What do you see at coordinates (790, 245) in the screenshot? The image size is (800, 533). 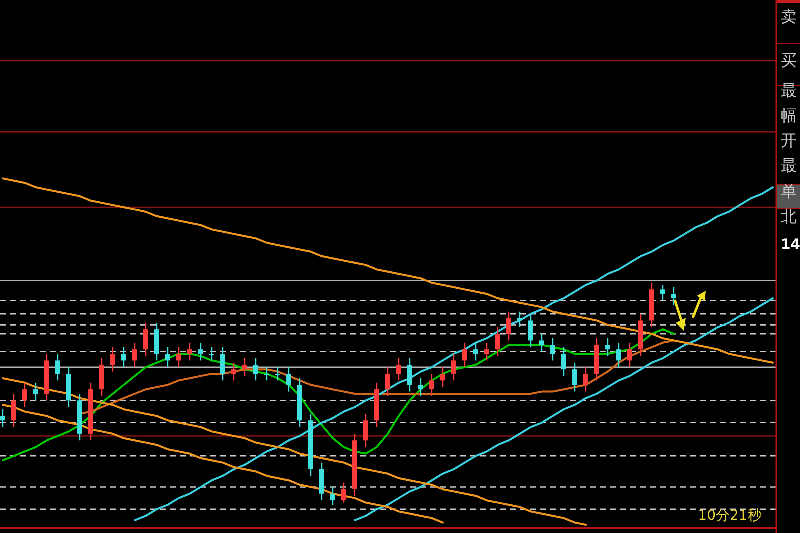 I see `text: 14` at bounding box center [790, 245].